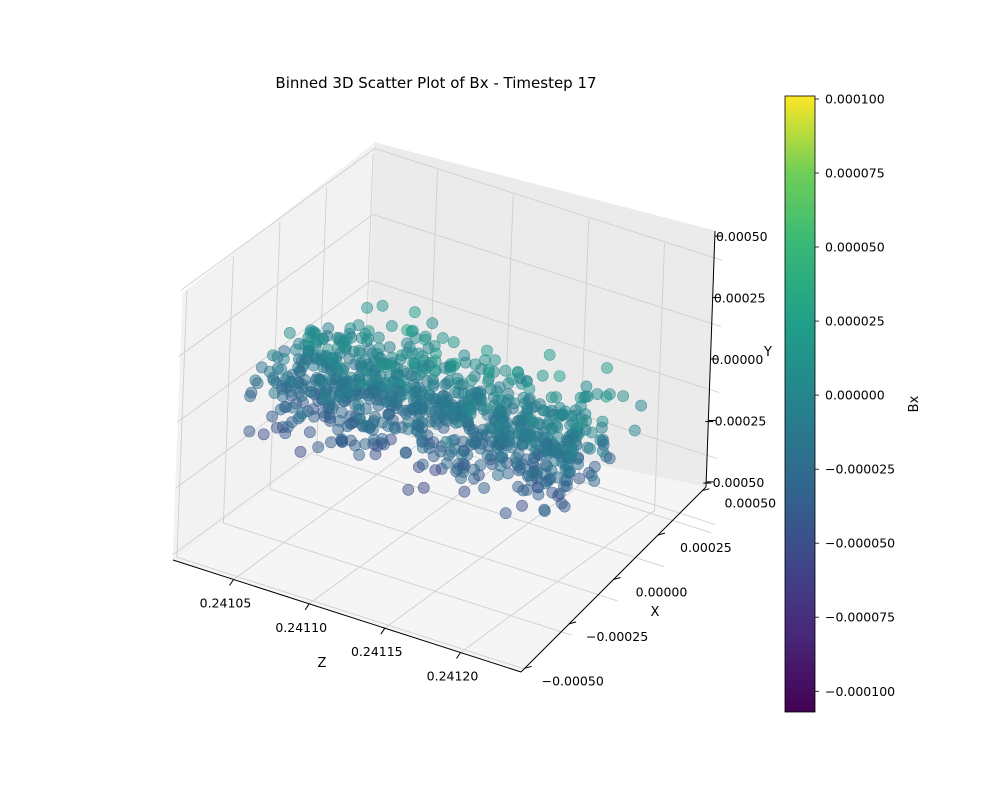  What do you see at coordinates (855, 99) in the screenshot?
I see `colorbar-tick-label-0: 0.000100` at bounding box center [855, 99].